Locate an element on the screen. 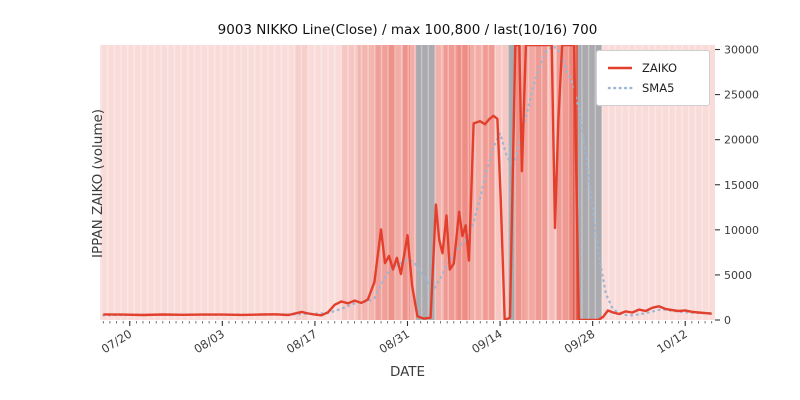 The width and height of the screenshot is (800, 400). x-axis-label: DATE is located at coordinates (407, 372).